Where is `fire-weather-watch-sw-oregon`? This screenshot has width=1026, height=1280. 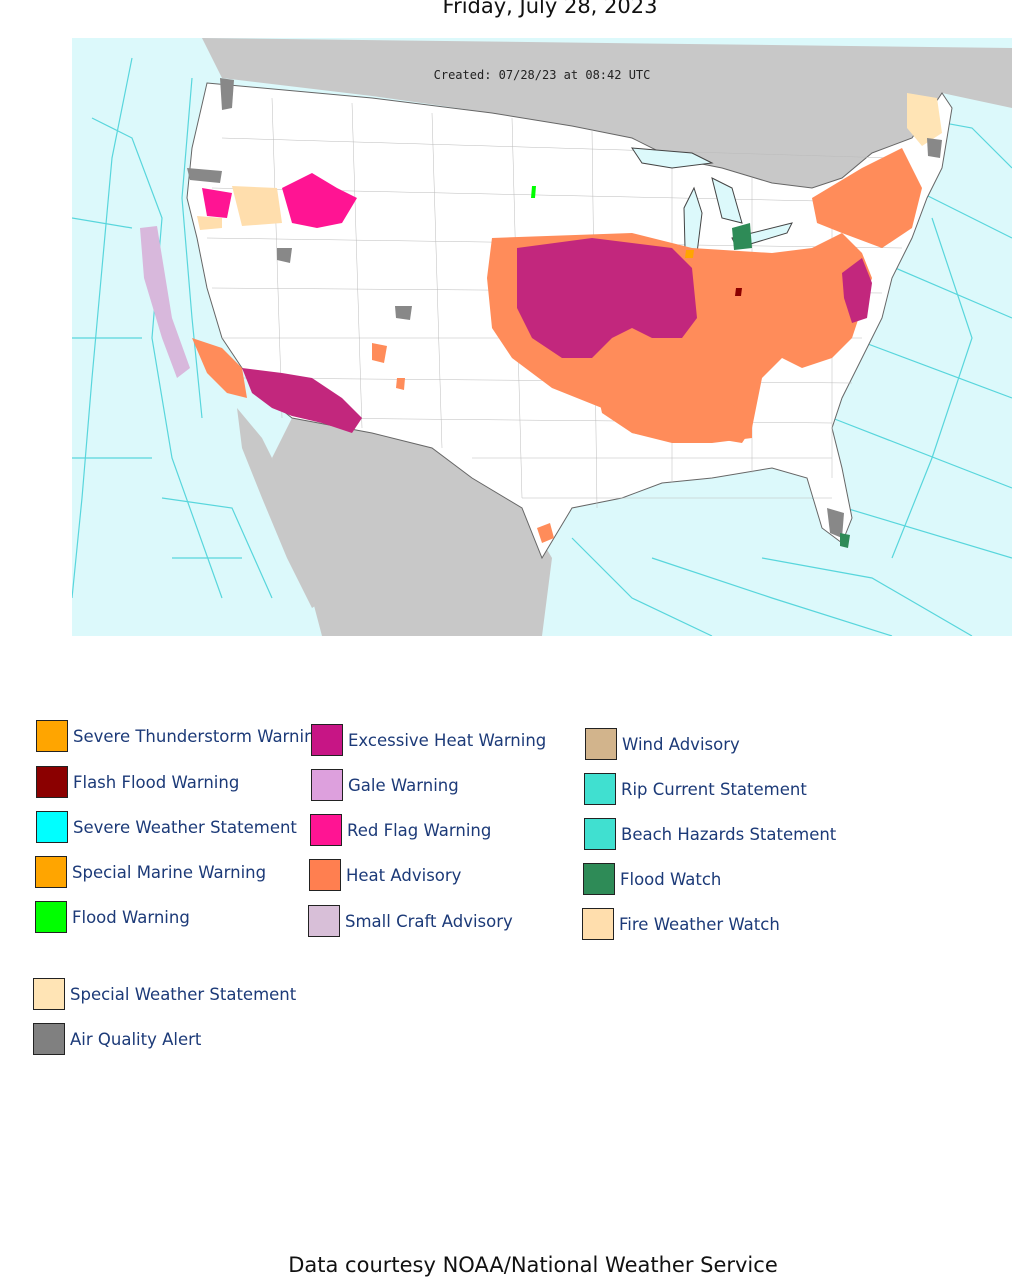
fire-weather-watch-sw-oregon is located at coordinates (209, 223).